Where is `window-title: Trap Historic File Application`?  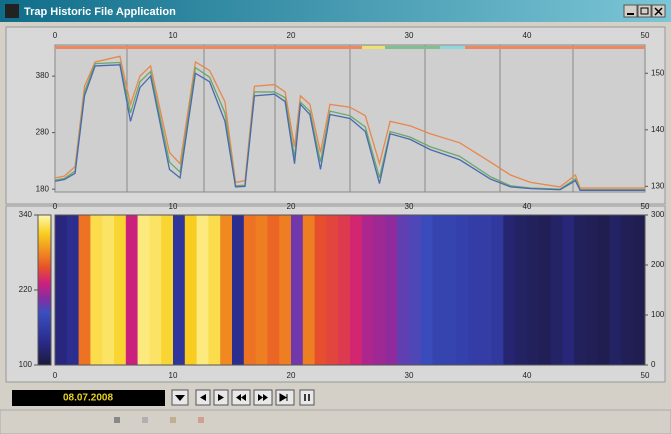
window-title: Trap Historic File Application is located at coordinates (100, 12).